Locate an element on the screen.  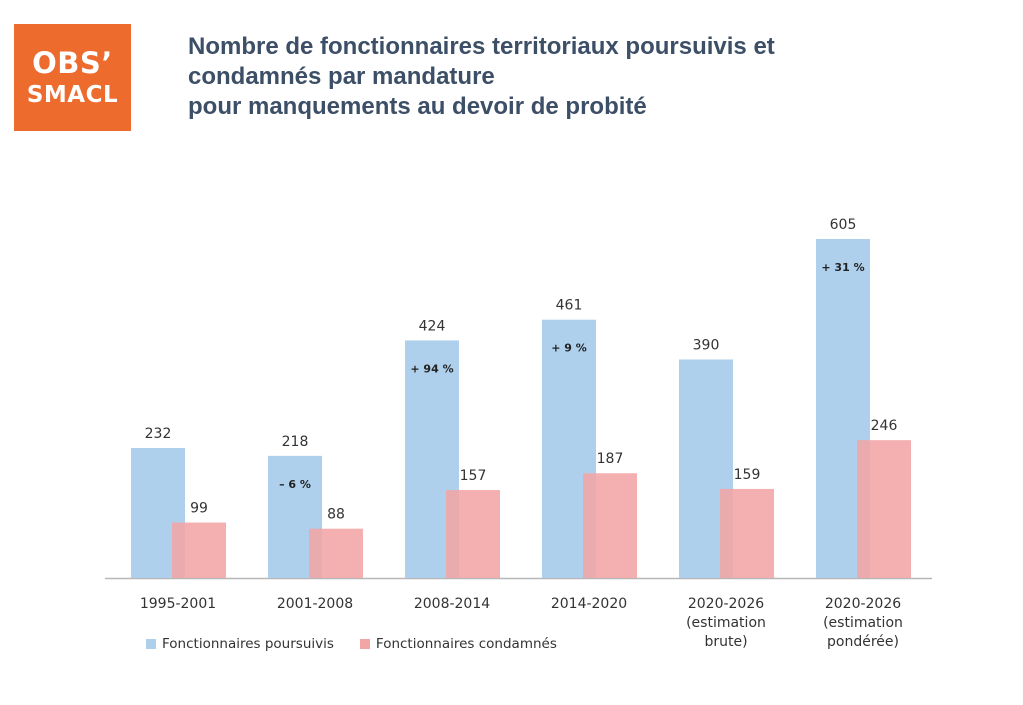
data-label-poursuivis-5: 605 is located at coordinates (843, 225).